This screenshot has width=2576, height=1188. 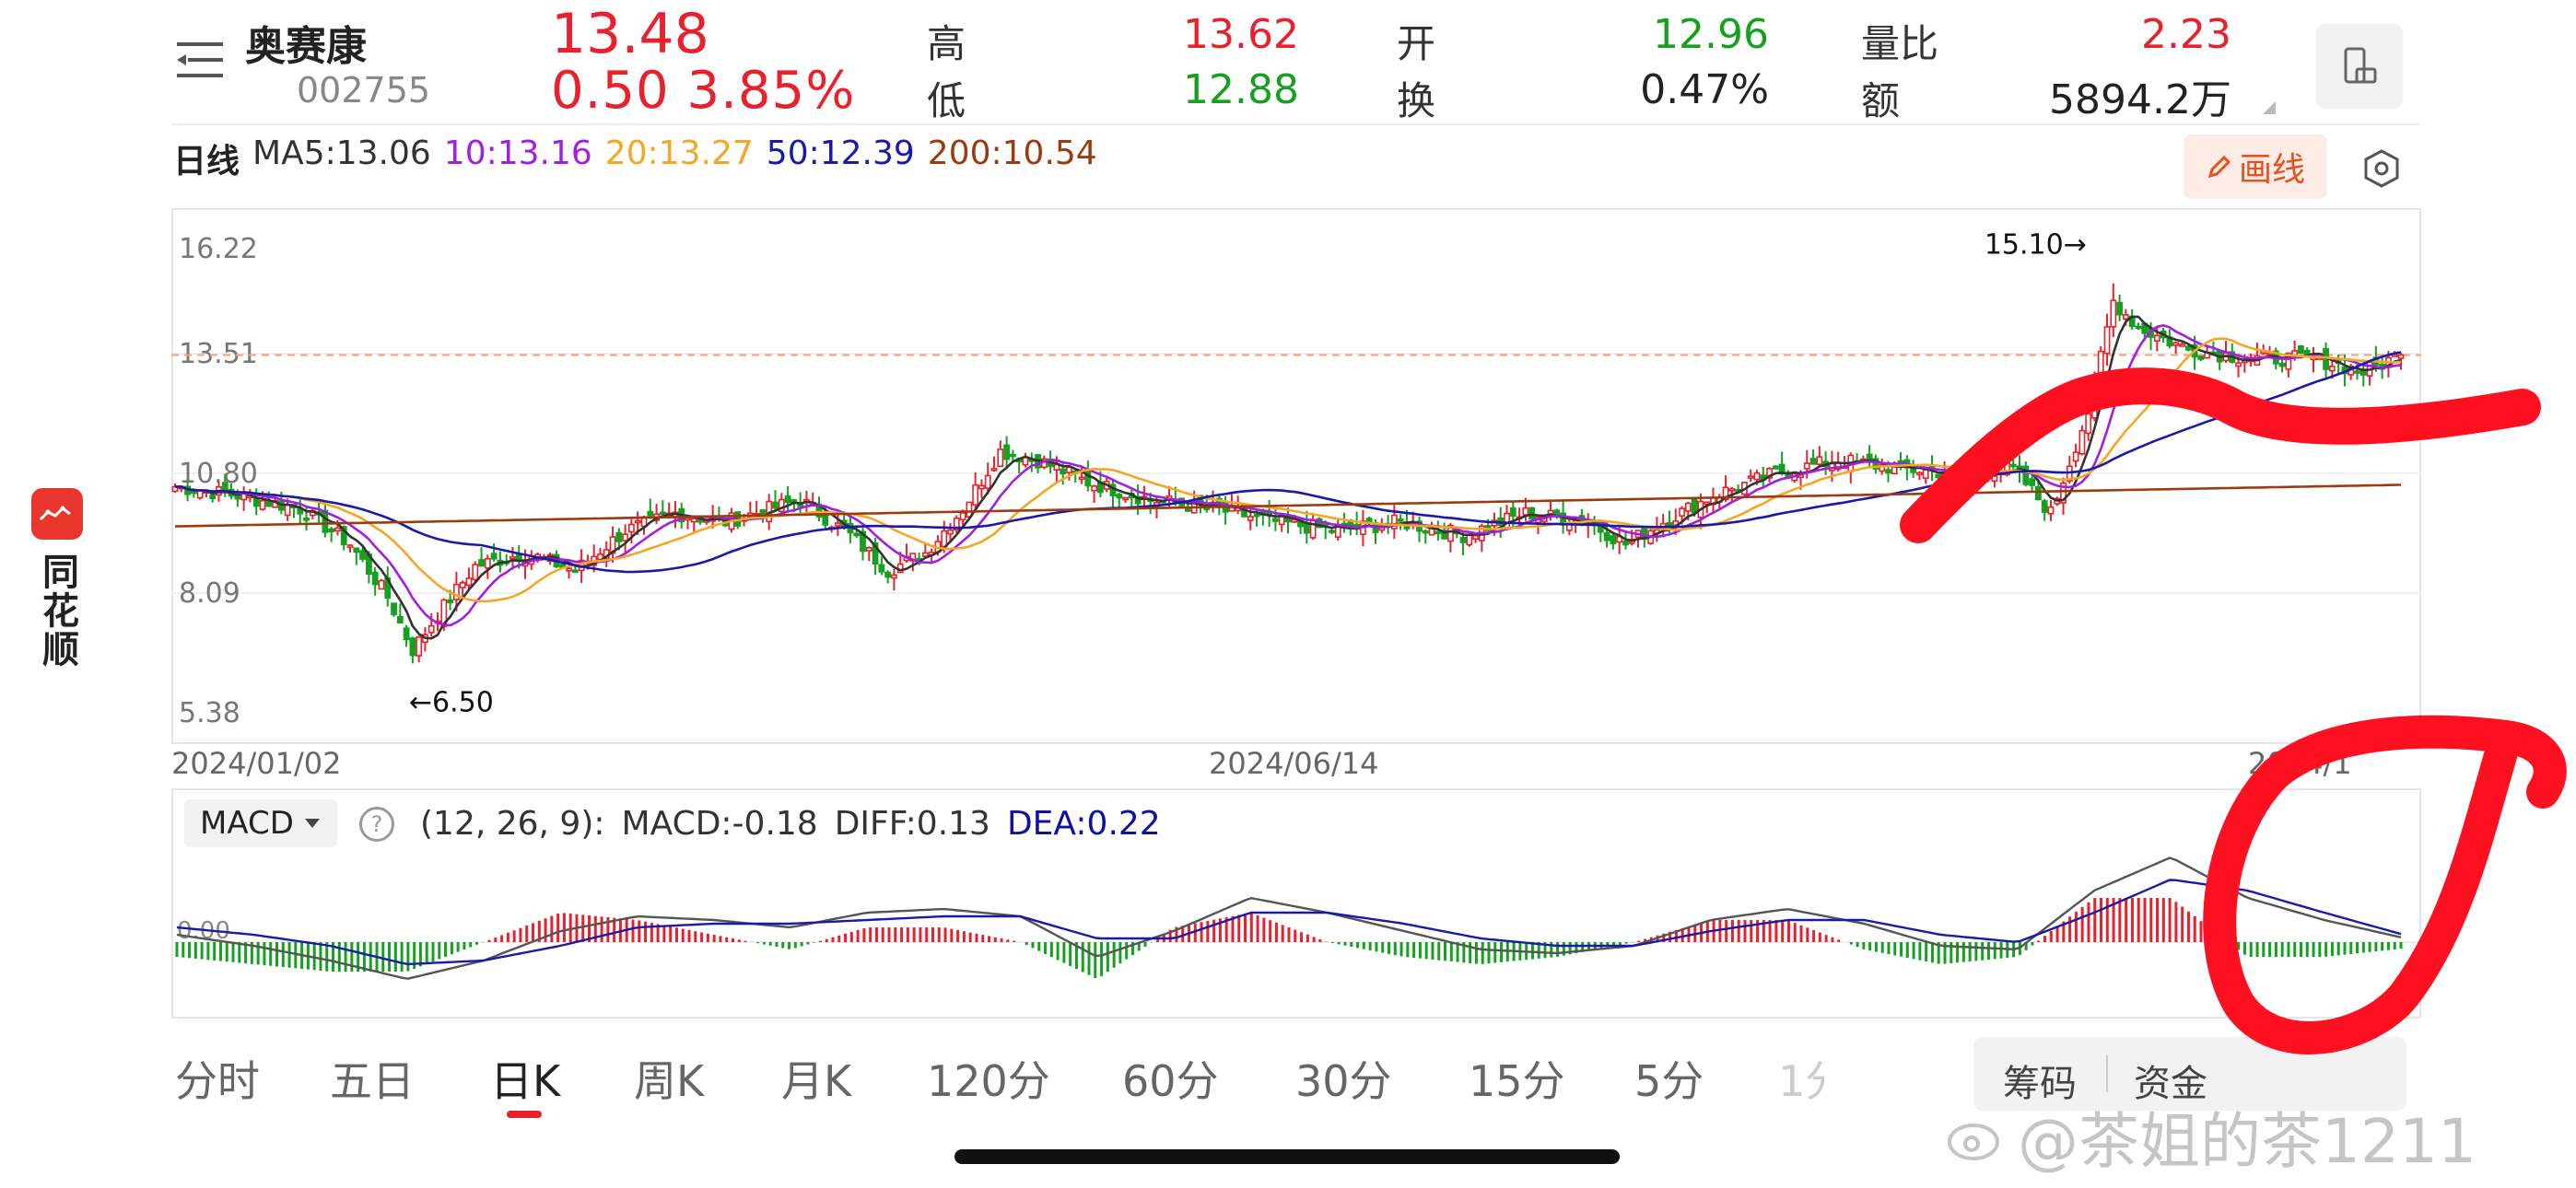 I want to click on side-tabs: 筹码 资金, so click(x=2189, y=1074).